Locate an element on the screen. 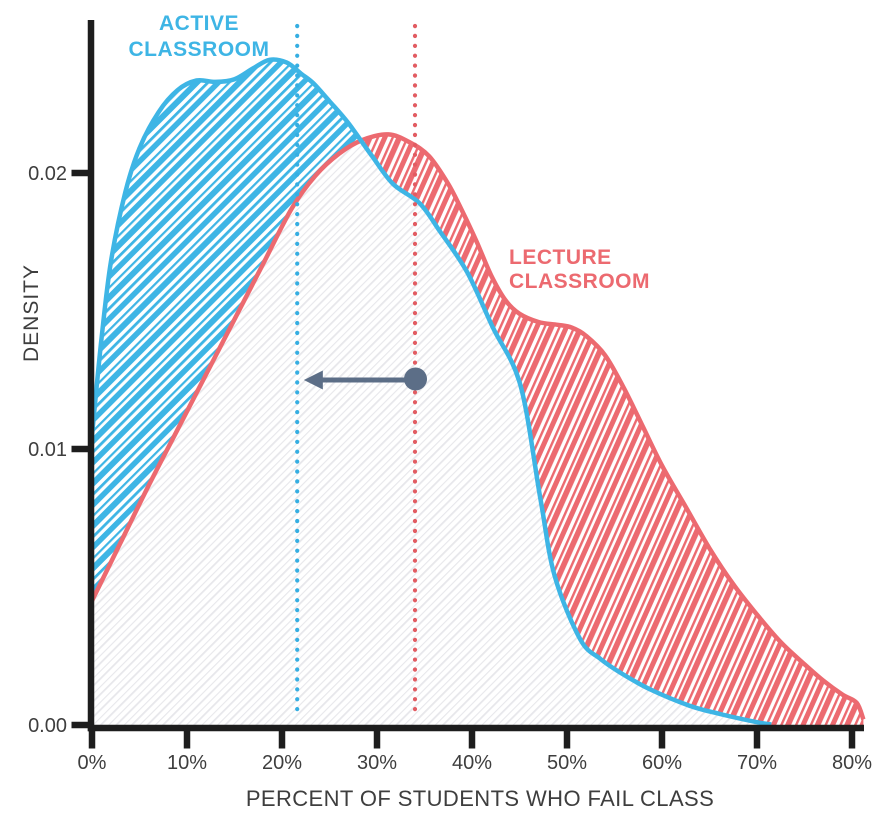  y-tick-label: 0.00 is located at coordinates (47, 726).